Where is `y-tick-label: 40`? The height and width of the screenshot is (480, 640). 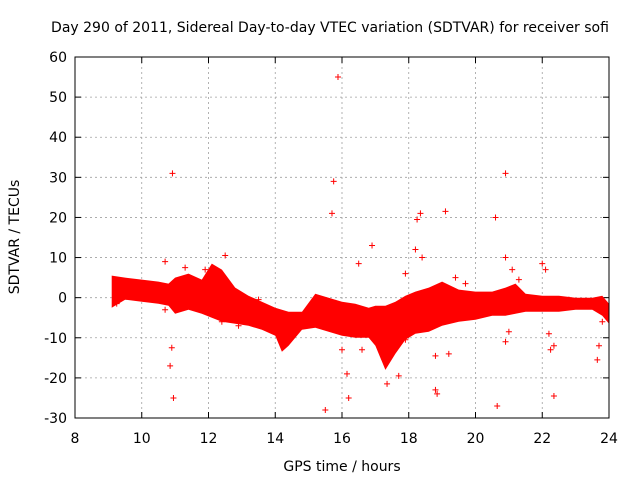 y-tick-label: 40 is located at coordinates (58, 138).